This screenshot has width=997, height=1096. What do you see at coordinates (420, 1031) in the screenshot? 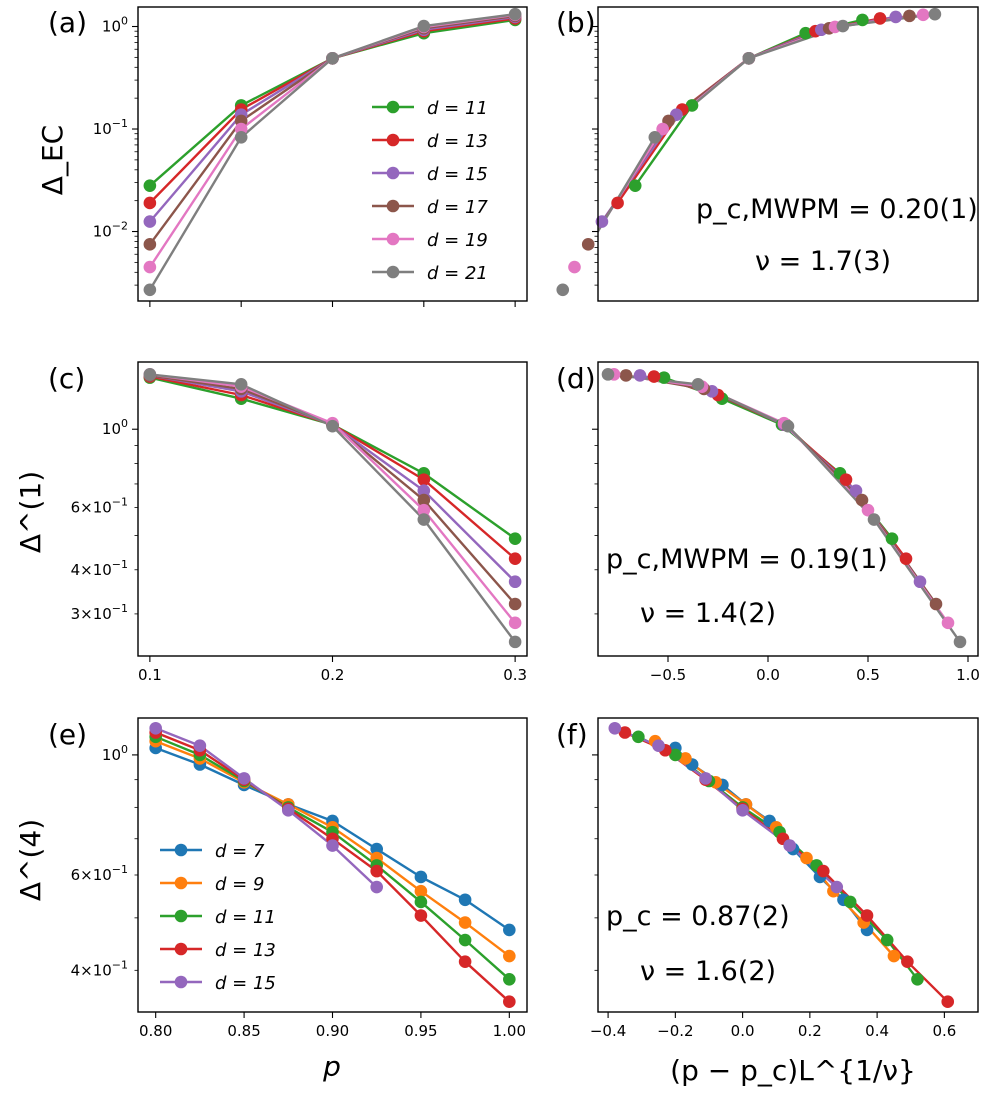
I see `panel-e-xtick-label: 0.95` at bounding box center [420, 1031].